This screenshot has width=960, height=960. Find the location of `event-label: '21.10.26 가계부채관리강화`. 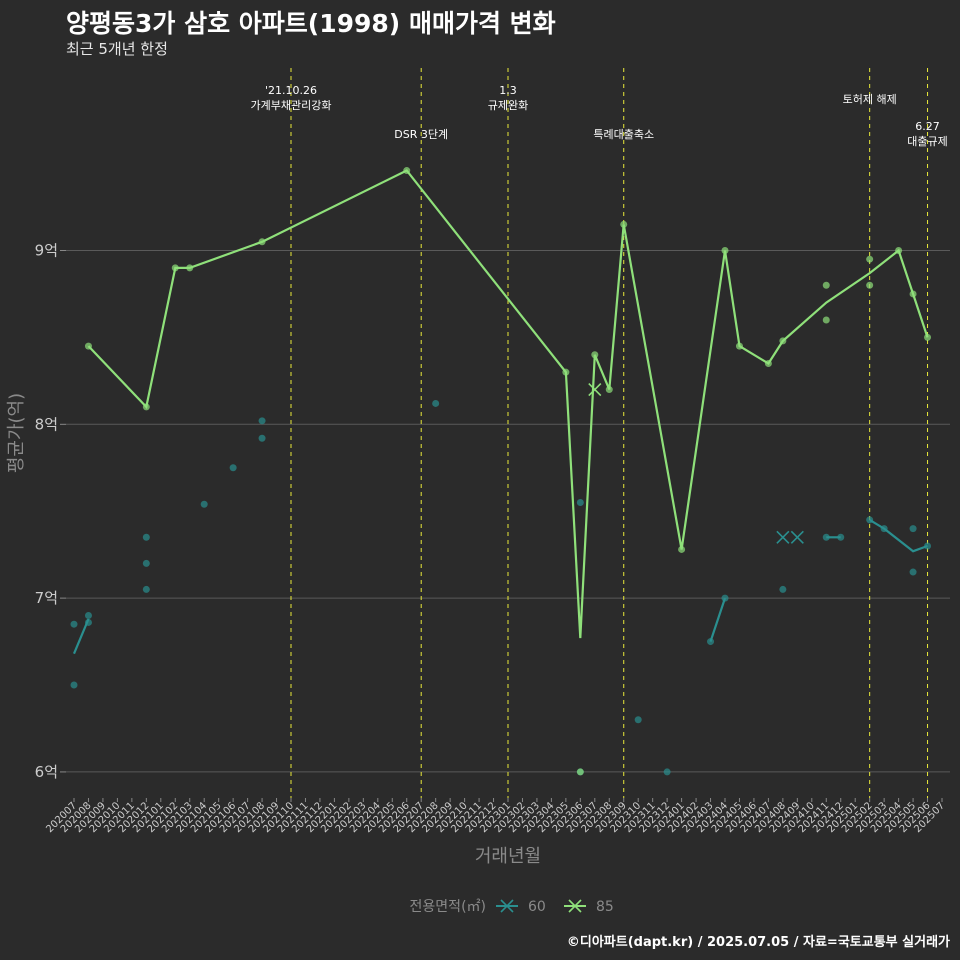

event-label: '21.10.26 가계부채관리강화 is located at coordinates (291, 98).